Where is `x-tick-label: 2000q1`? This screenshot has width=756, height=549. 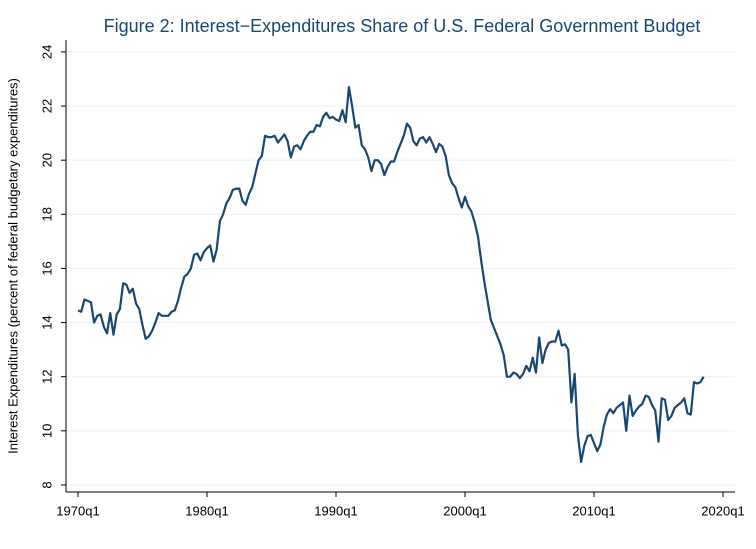 x-tick-label: 2000q1 is located at coordinates (464, 510).